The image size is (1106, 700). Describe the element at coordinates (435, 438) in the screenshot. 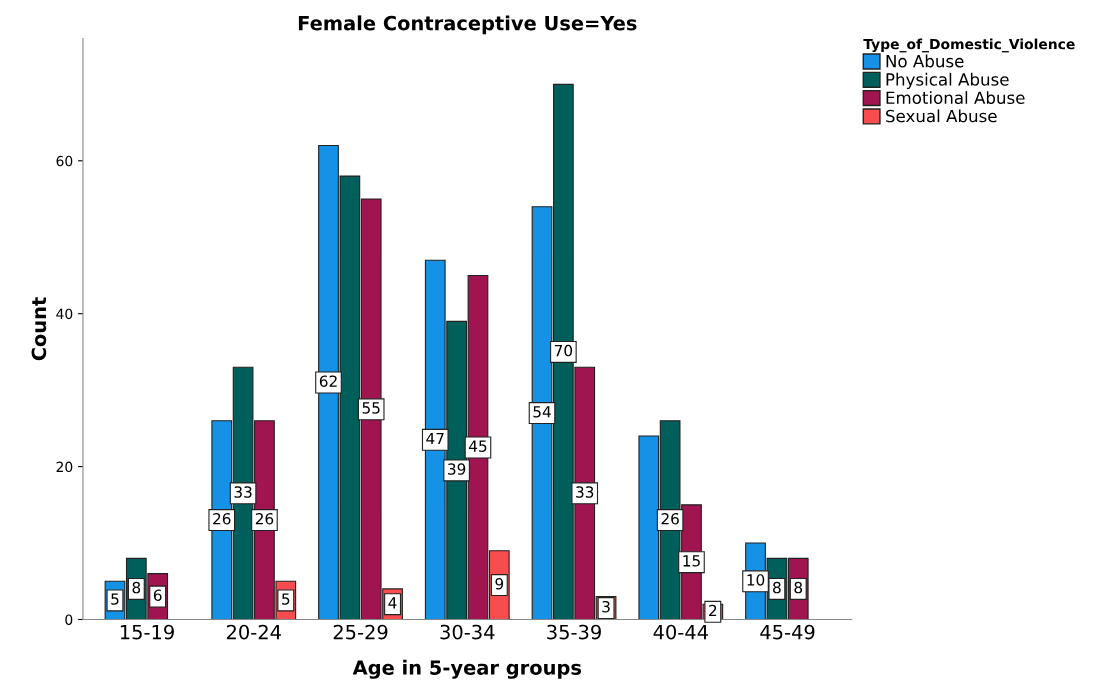

I see `data-label: 47` at that location.